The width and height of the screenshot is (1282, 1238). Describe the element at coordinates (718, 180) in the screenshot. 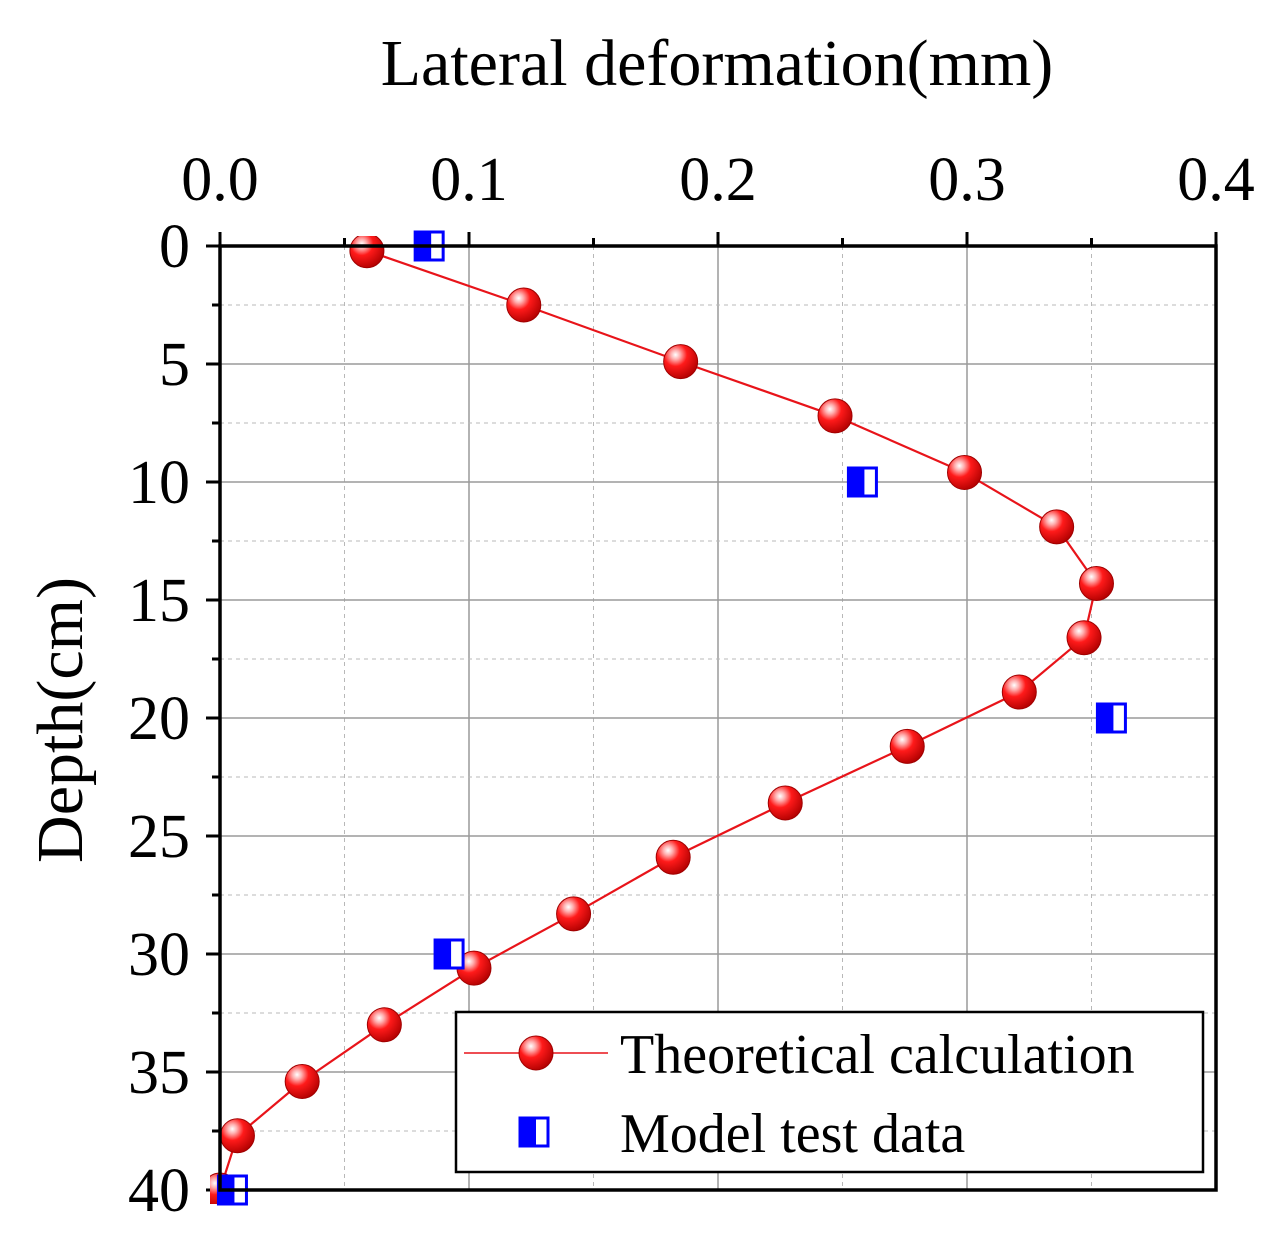

I see `x-tick-label: 0.2` at that location.